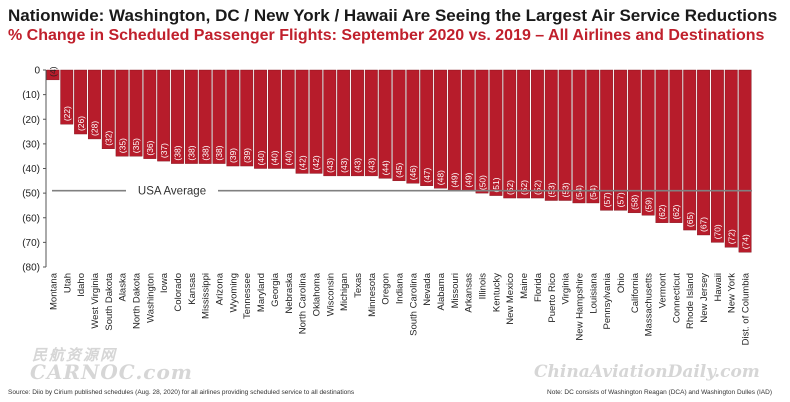 This screenshot has height=402, width=790. I want to click on category-label: Massachusetts, so click(649, 305).